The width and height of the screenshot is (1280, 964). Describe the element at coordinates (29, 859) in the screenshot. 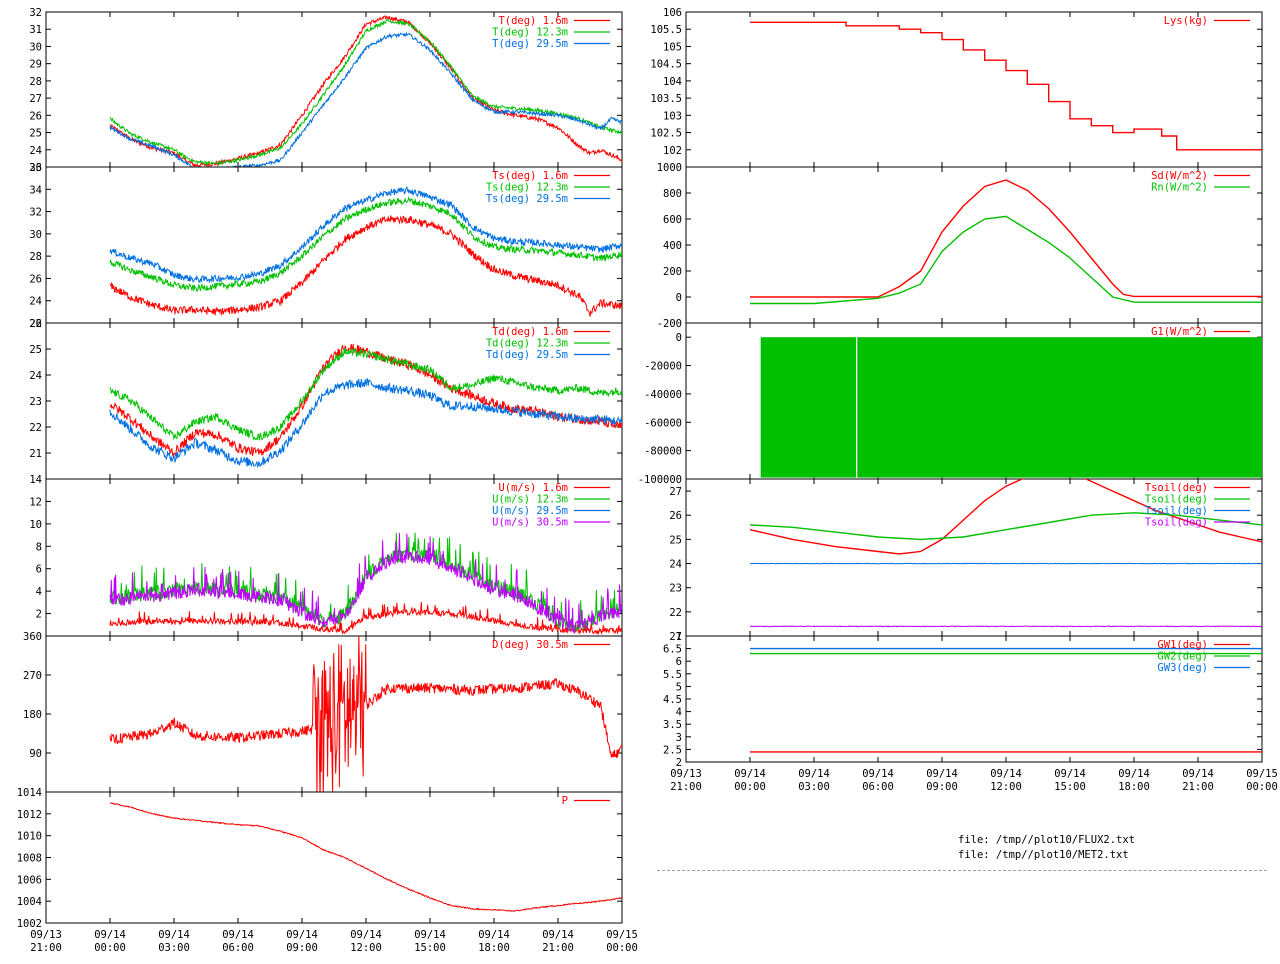

I see `ytick-label: 1008` at that location.